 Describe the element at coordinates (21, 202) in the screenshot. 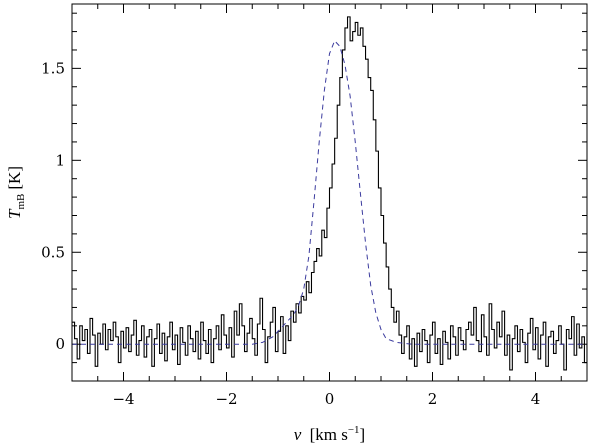

I see `y-axis-sub: mB` at that location.